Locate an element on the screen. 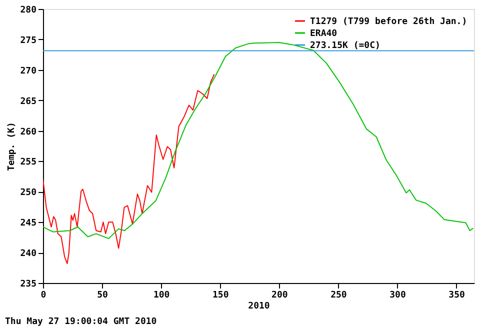 The image size is (488, 329). y-tick-label: 275 is located at coordinates (28, 41).